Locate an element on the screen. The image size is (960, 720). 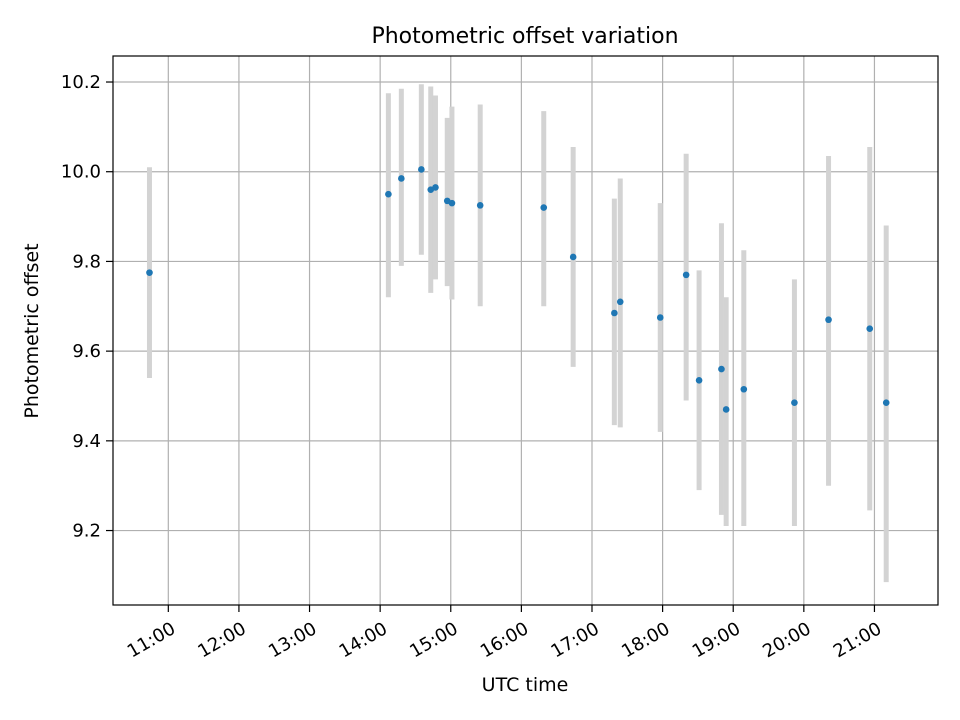
y-tick-label: 9.8 is located at coordinates (86, 261).